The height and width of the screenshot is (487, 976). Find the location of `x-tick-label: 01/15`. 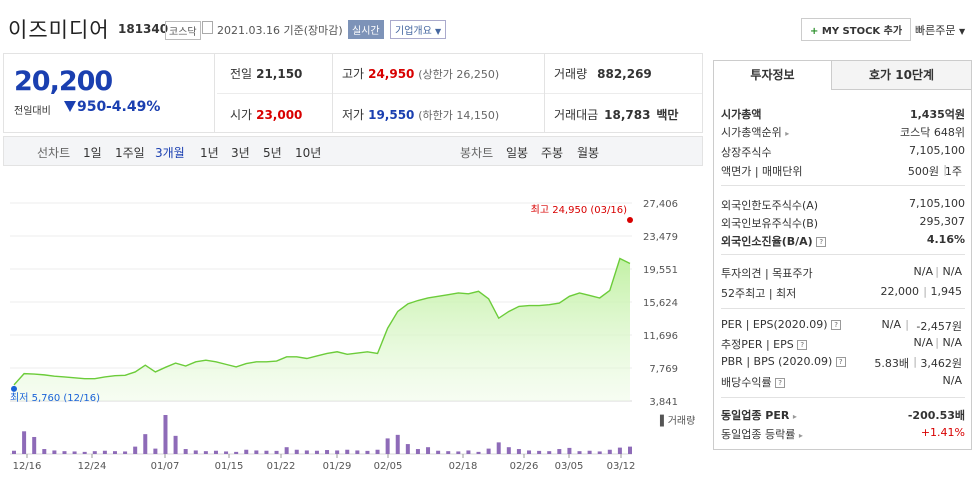

x-tick-label: 01/15 is located at coordinates (229, 466).